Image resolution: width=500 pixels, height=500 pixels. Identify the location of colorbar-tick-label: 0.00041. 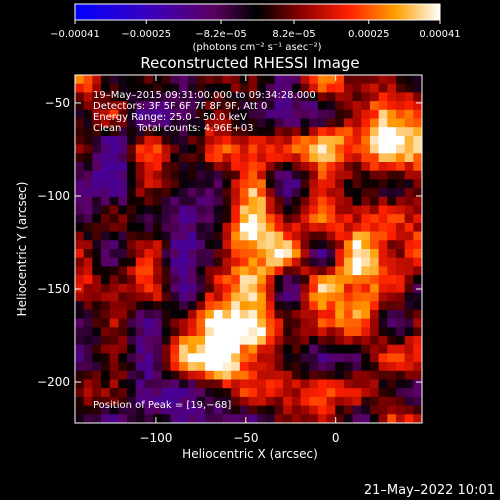
(439, 34).